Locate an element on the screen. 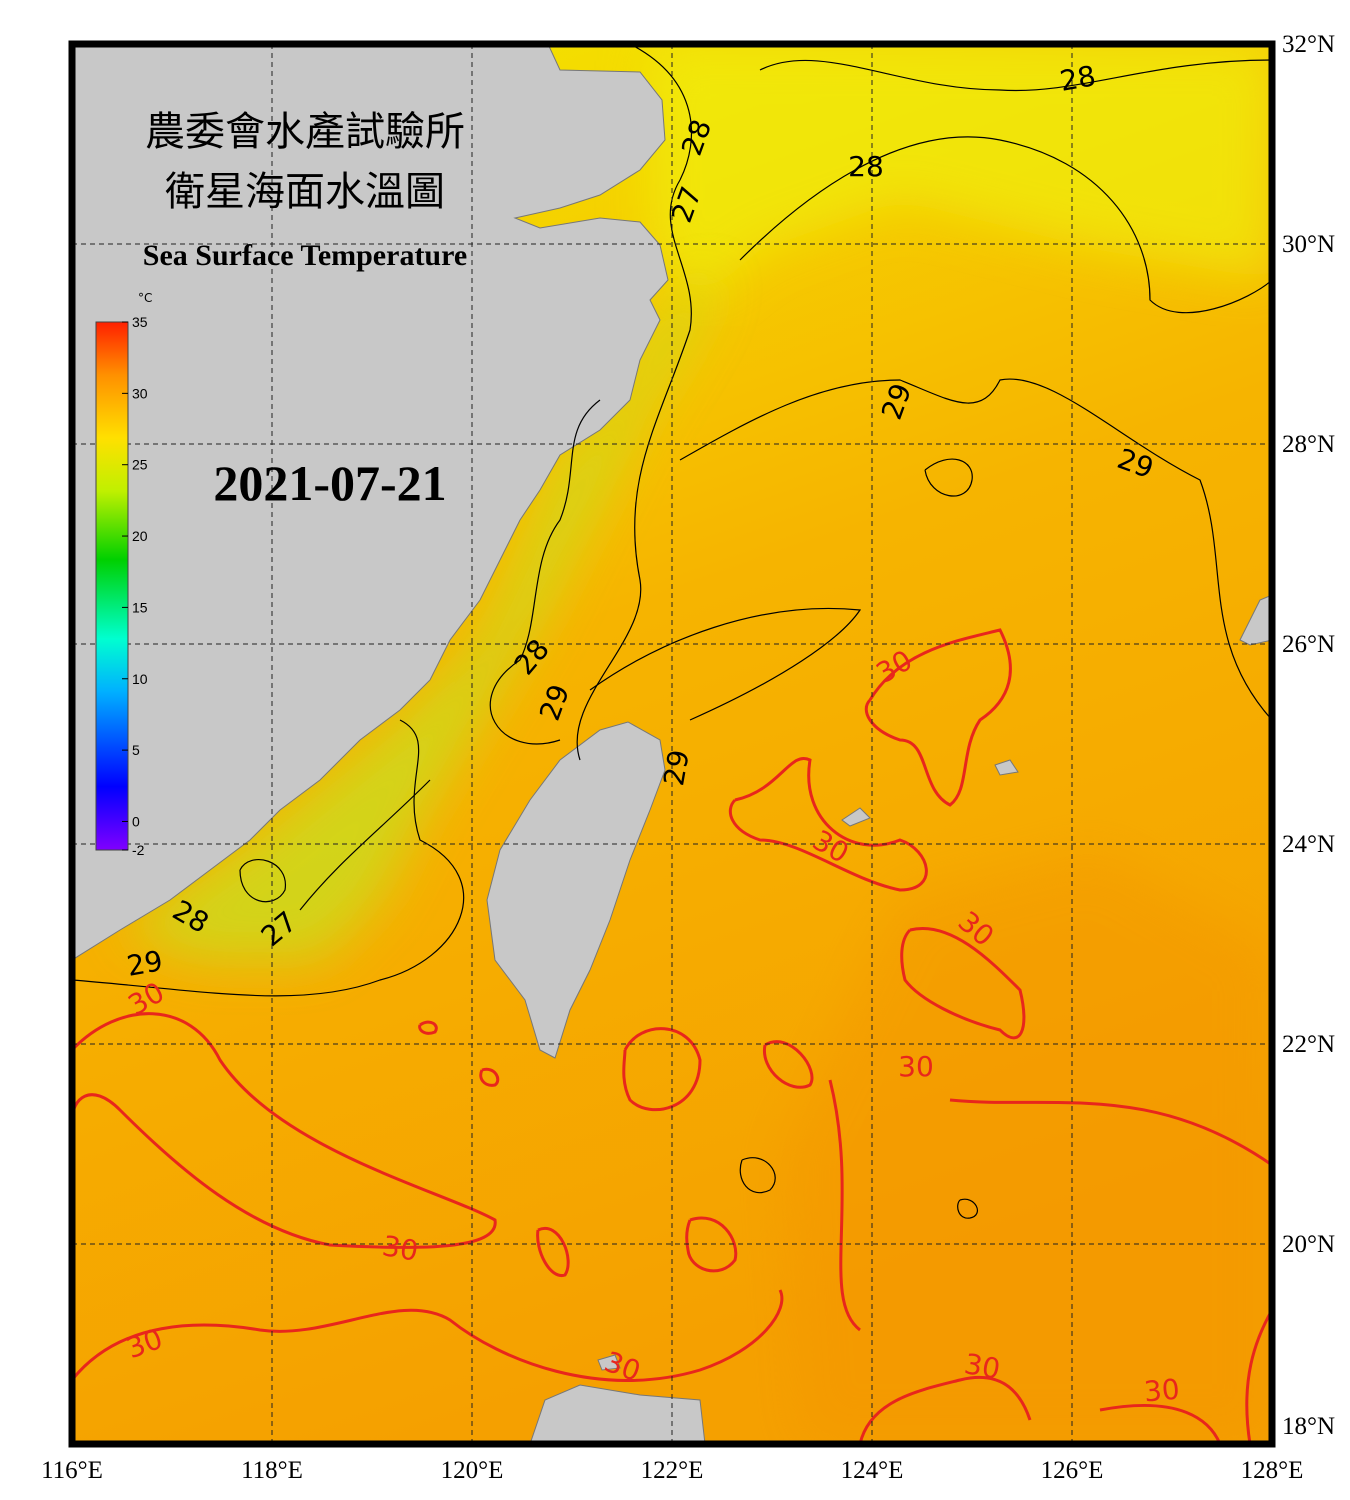 Image resolution: width=1350 pixels, height=1500 pixels. colorbar is located at coordinates (112, 586).